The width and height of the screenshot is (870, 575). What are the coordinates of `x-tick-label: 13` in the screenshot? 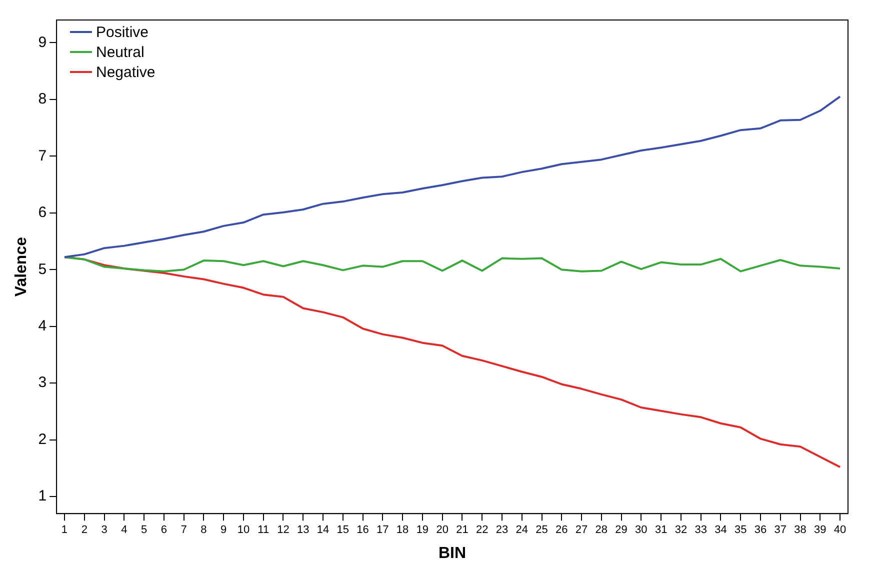 It's located at (303, 530).